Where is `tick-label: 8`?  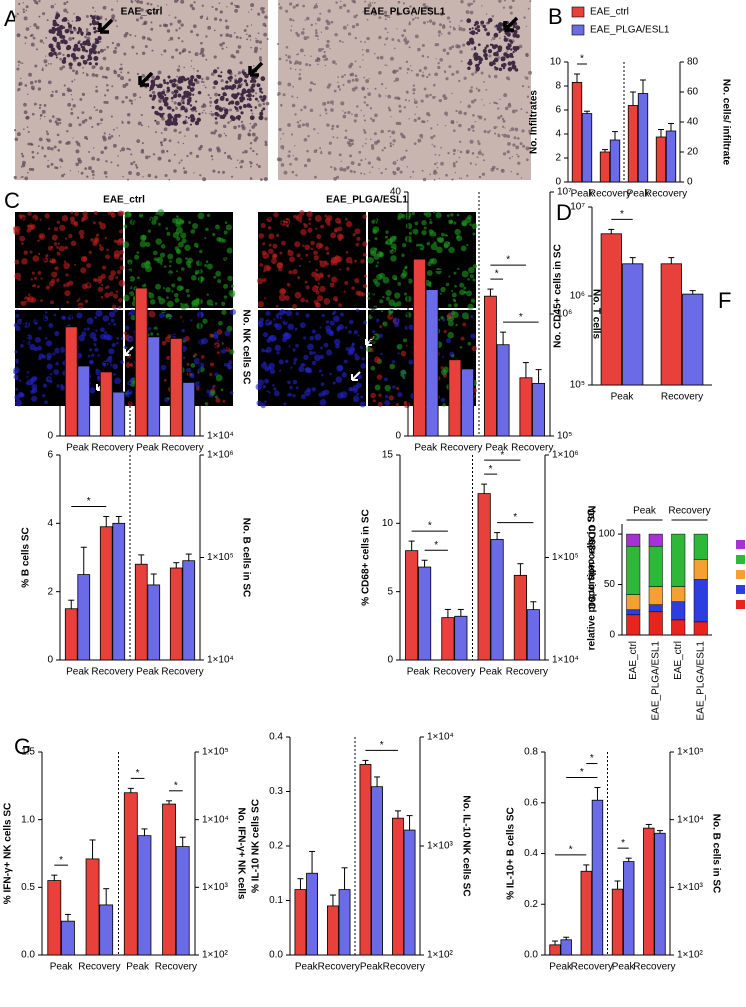
tick-label: 8 is located at coordinates (558, 86).